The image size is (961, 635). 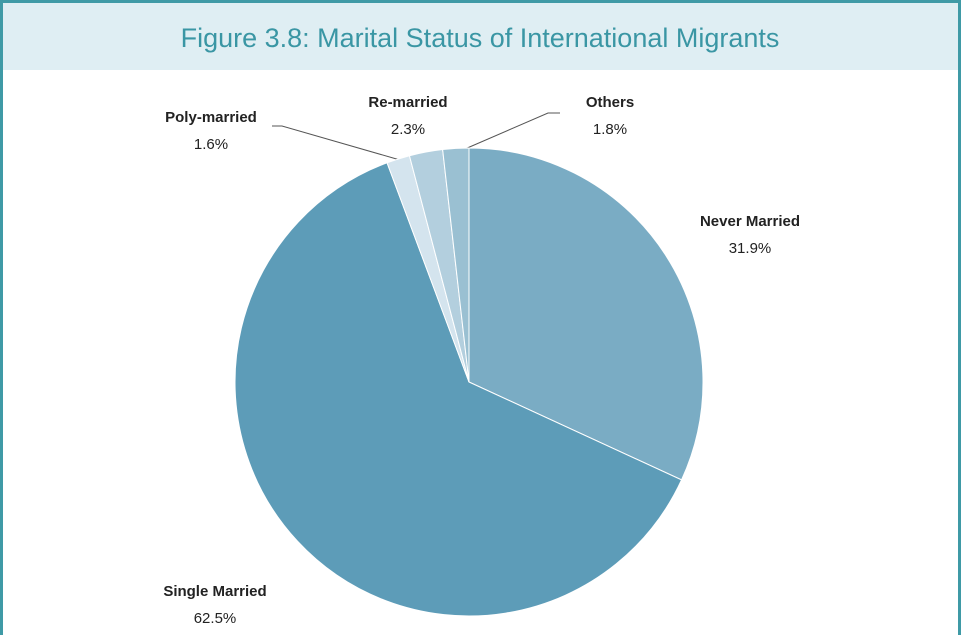 I want to click on leader-lines, so click(x=416, y=136).